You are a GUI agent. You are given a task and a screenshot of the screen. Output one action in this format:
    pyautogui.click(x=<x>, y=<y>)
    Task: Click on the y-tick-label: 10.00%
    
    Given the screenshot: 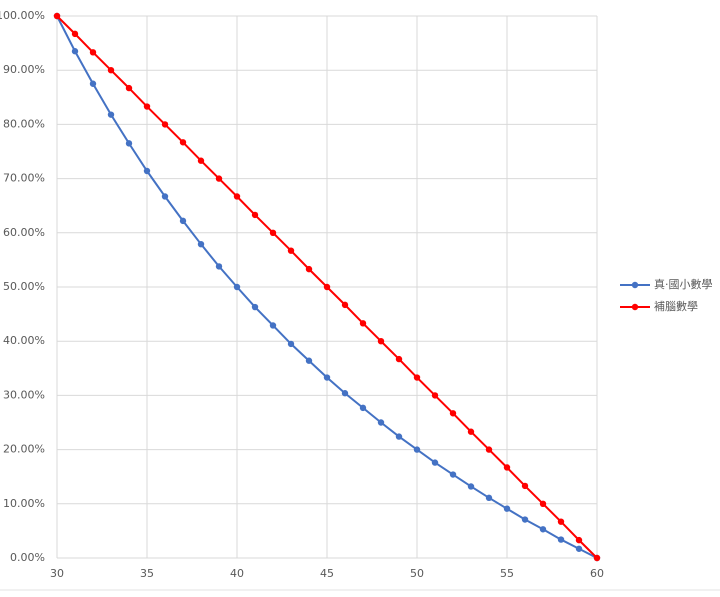 What is the action you would take?
    pyautogui.click(x=24, y=503)
    